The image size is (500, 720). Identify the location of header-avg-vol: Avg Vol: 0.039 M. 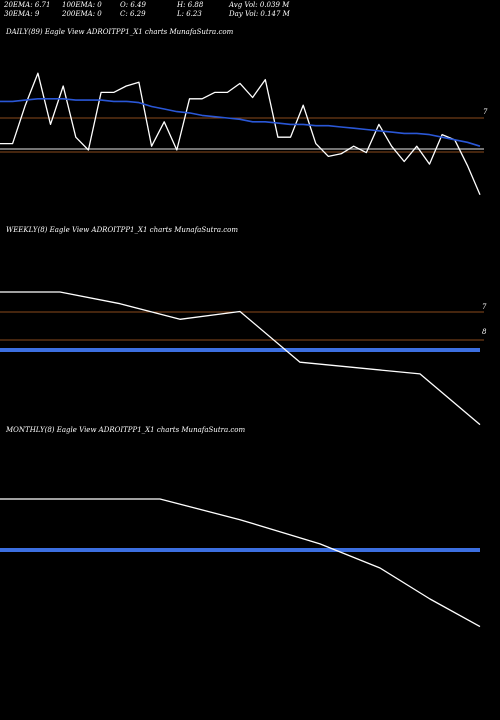
(259, 5).